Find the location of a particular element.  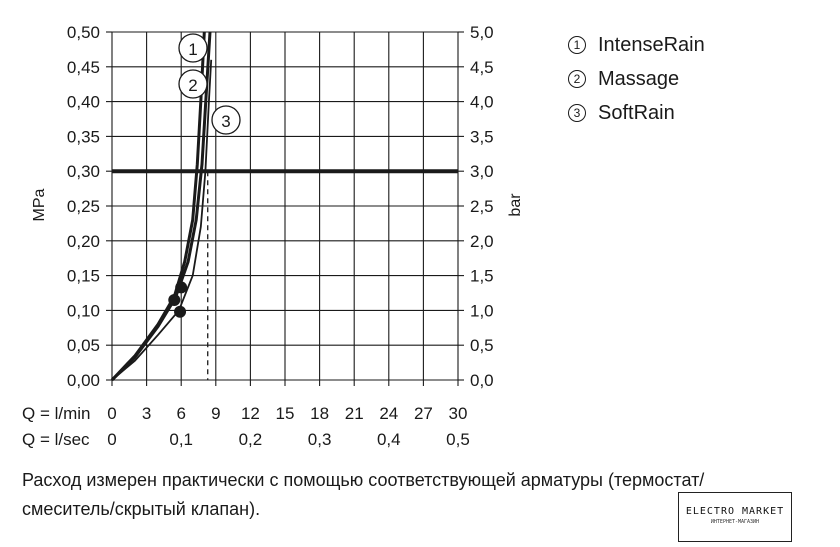

legend-label: SoftRain is located at coordinates (636, 113).